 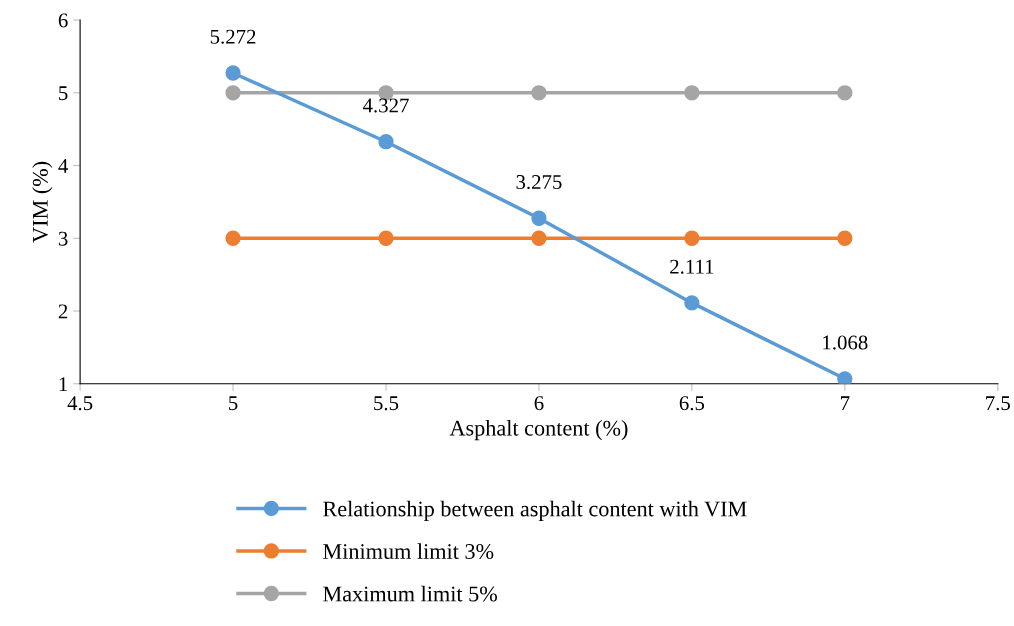 What do you see at coordinates (385, 105) in the screenshot?
I see `data-label: 4.327` at bounding box center [385, 105].